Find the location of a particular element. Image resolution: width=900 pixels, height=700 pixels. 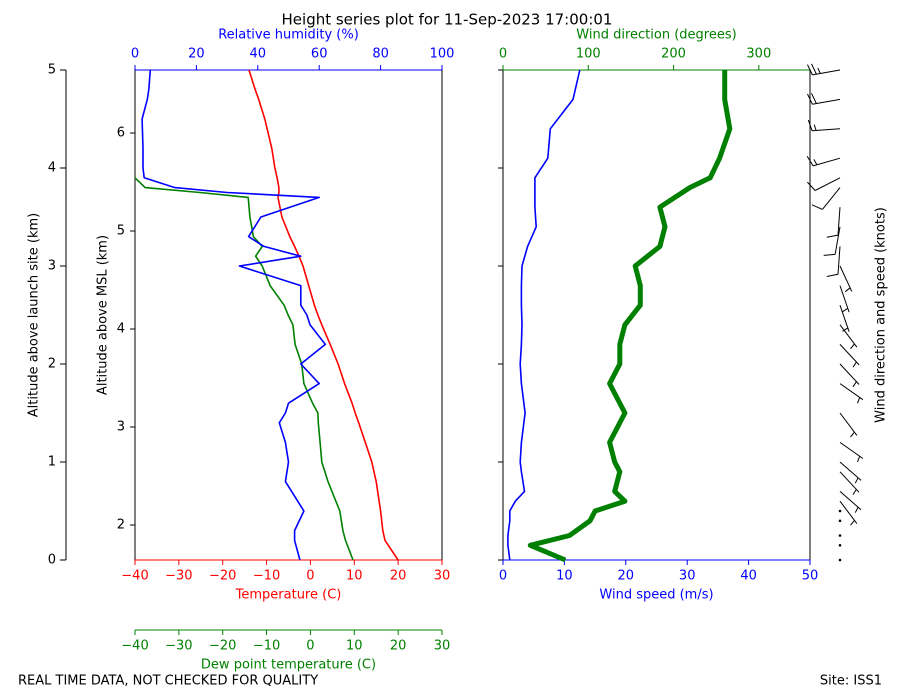

y-tick-label: 0 is located at coordinates (52, 560).